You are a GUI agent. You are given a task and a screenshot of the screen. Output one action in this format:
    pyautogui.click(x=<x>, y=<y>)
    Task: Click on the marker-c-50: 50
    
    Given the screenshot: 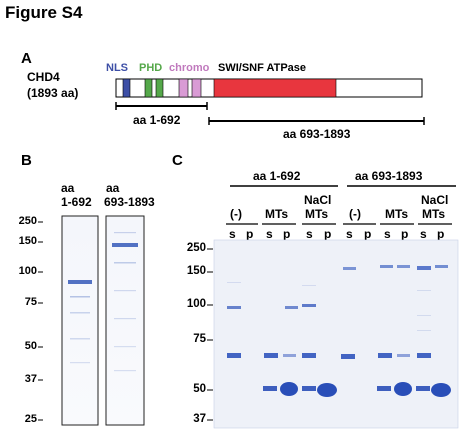 What is the action you would take?
    pyautogui.click(x=199, y=389)
    